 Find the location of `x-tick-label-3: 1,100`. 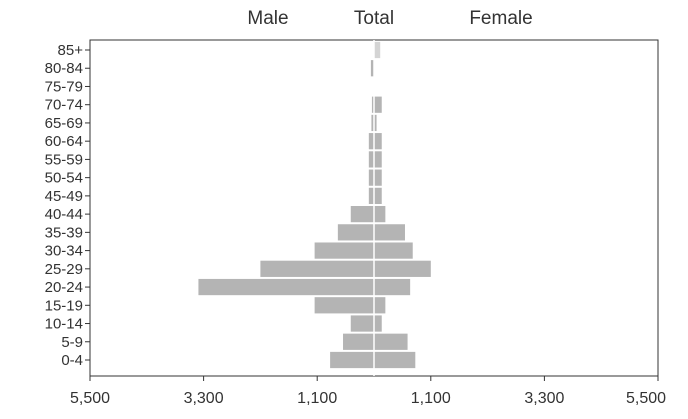

x-tick-label-3: 1,100 is located at coordinates (431, 398).